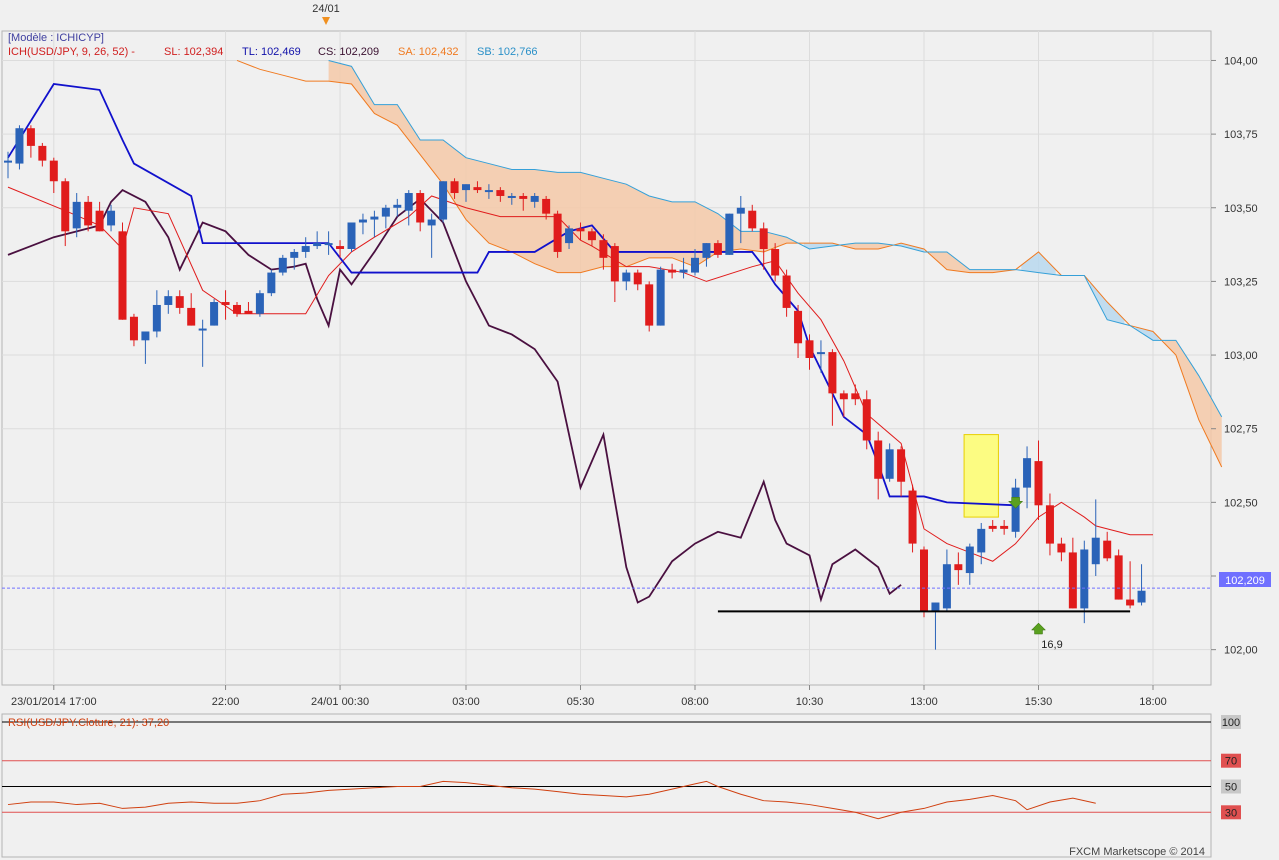 The image size is (1279, 860). Describe the element at coordinates (1015, 503) in the screenshot. I see `sell-signal-arrow-icon` at that location.